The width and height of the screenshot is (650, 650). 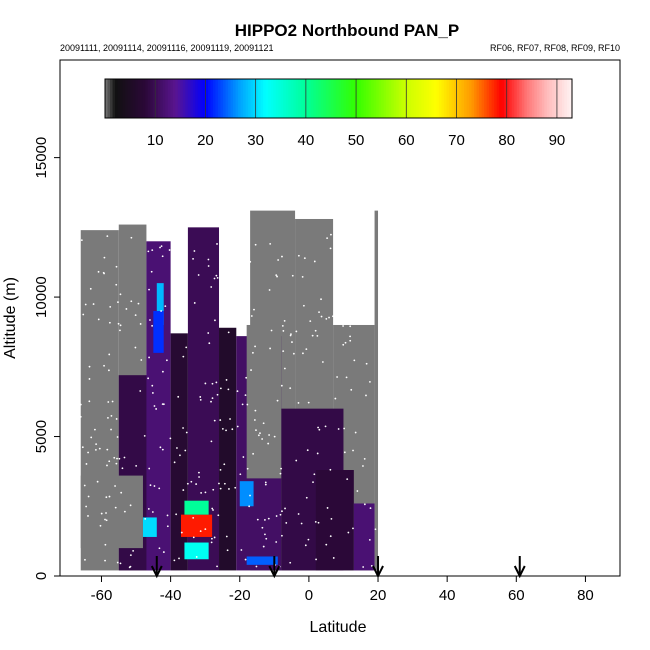 I want to click on colorbar-tick-label: 60, so click(x=406, y=140).